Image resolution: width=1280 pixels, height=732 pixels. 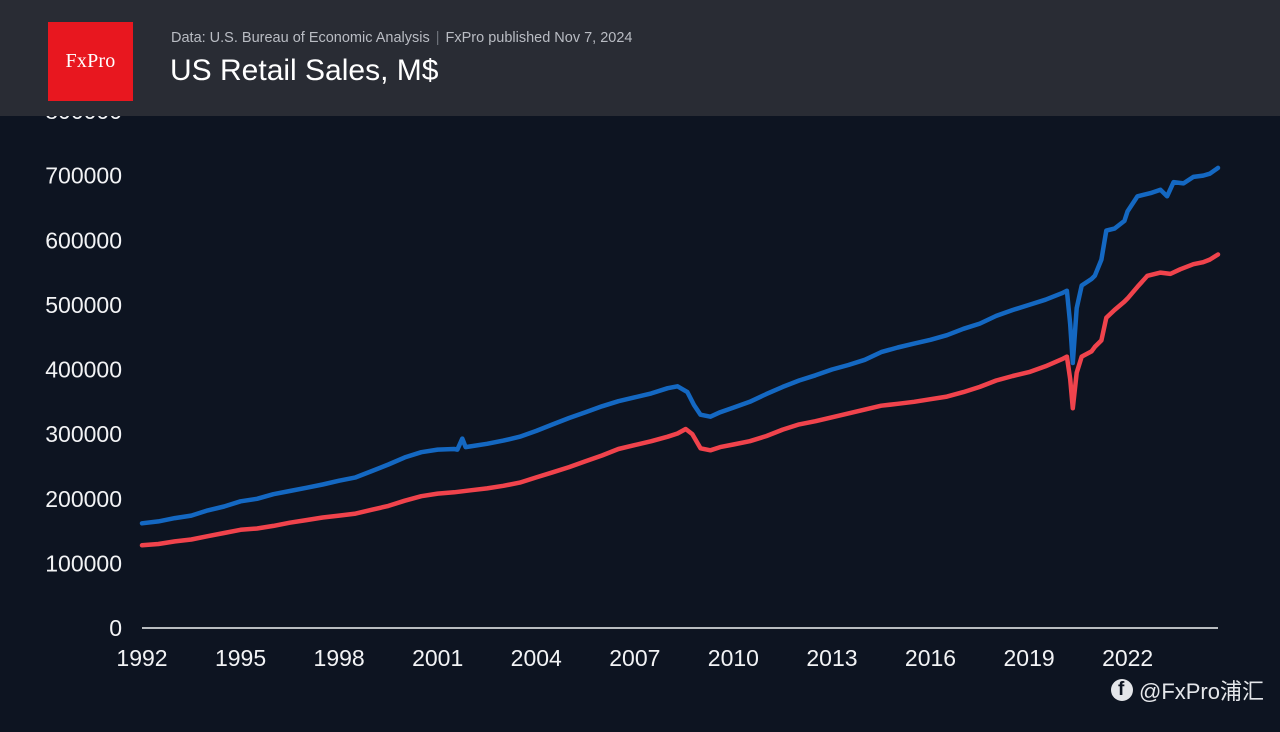 I want to click on publish-date: FxPro published Nov 7, 2024, so click(x=539, y=38).